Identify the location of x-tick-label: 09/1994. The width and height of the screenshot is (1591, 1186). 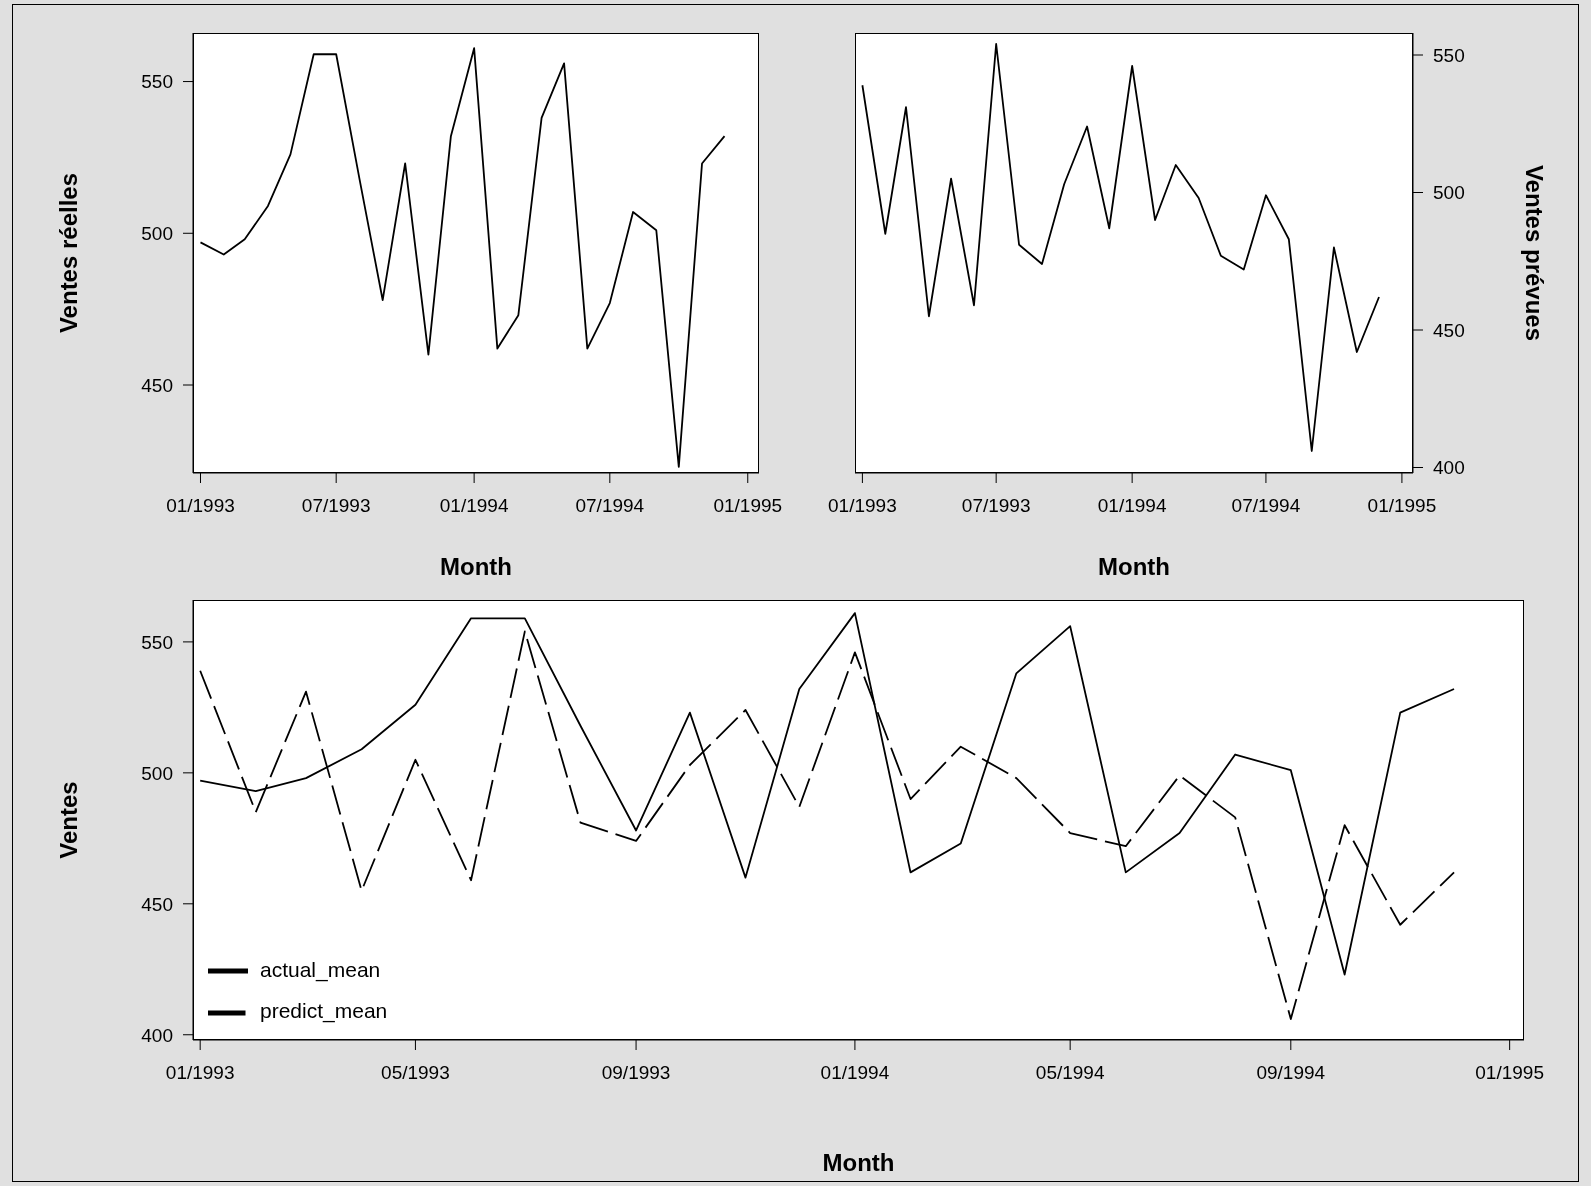
(1291, 1073).